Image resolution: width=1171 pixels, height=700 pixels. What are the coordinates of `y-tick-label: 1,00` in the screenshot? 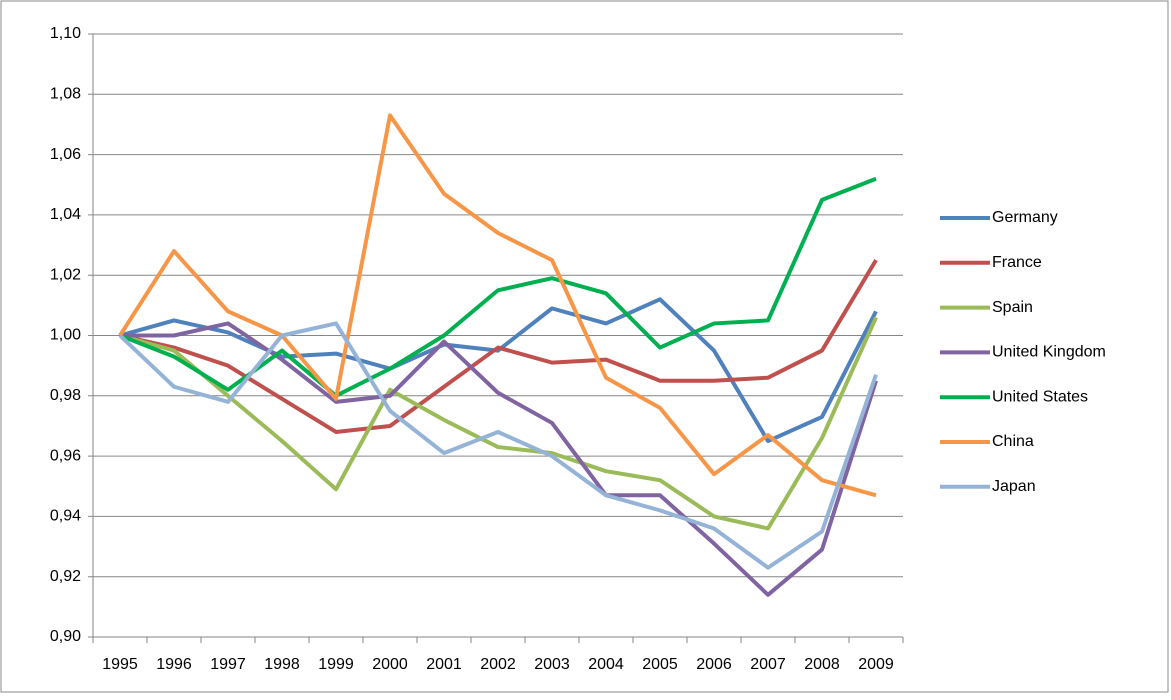 It's located at (65, 335).